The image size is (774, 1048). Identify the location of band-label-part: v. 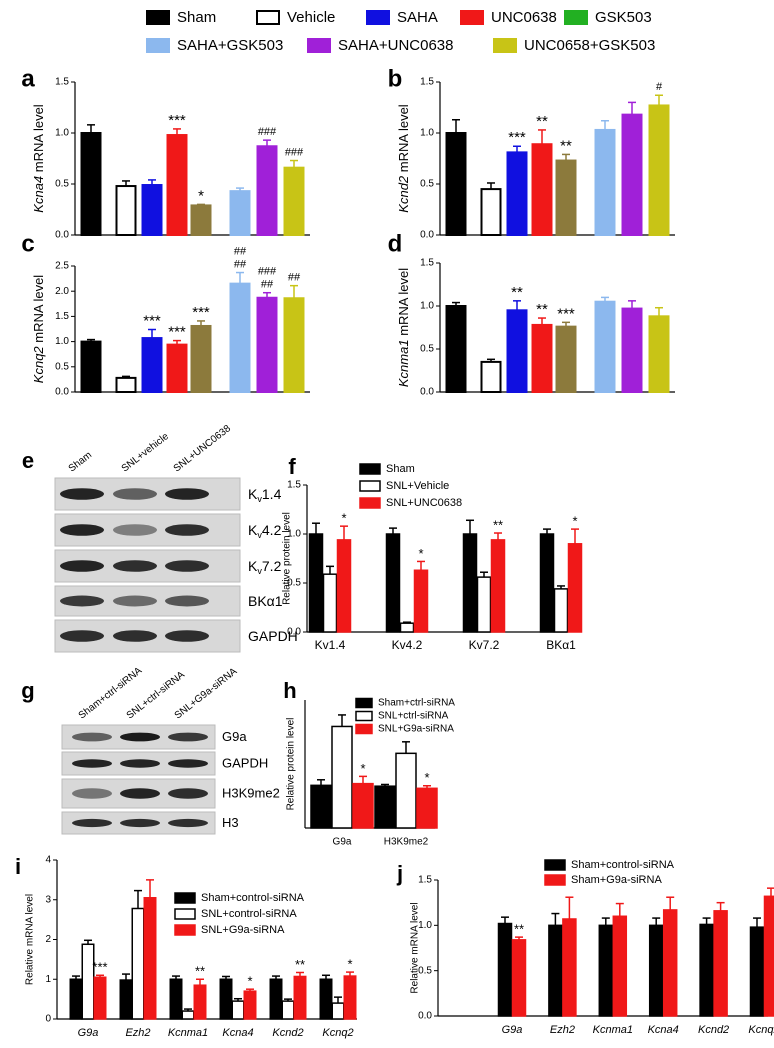
(259, 535).